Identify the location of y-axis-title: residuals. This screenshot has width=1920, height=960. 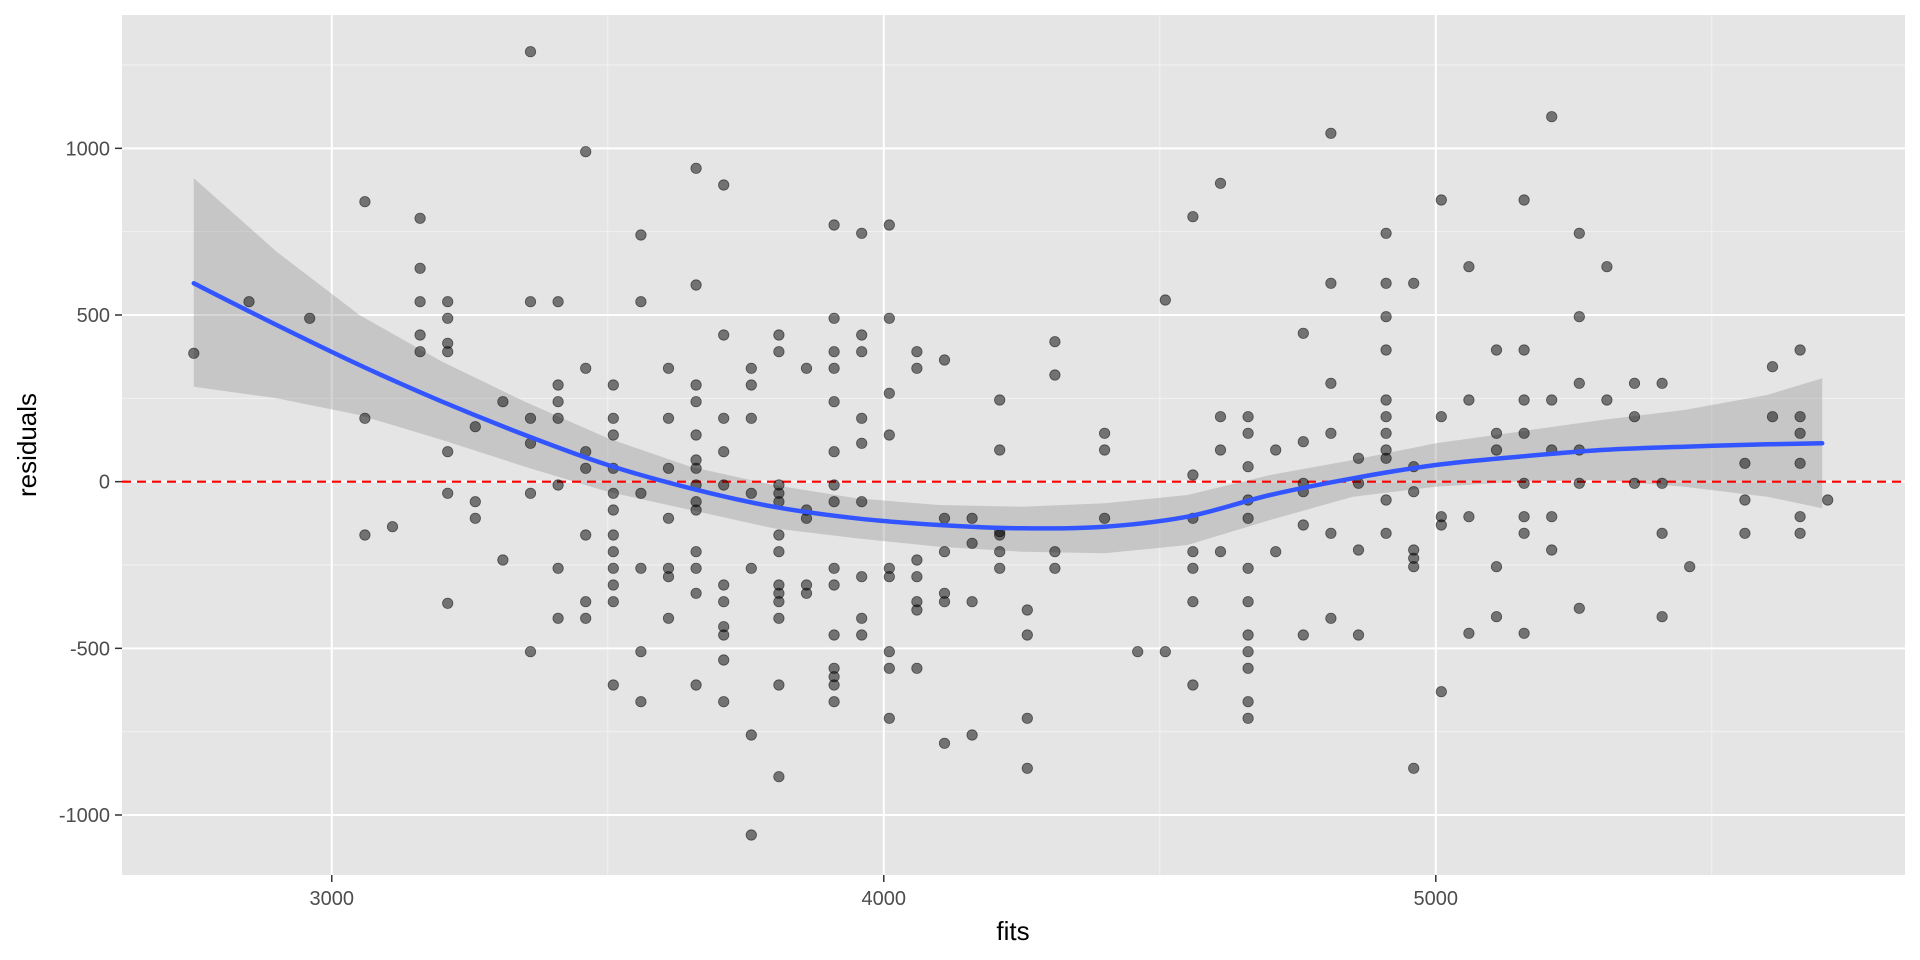
(27, 445).